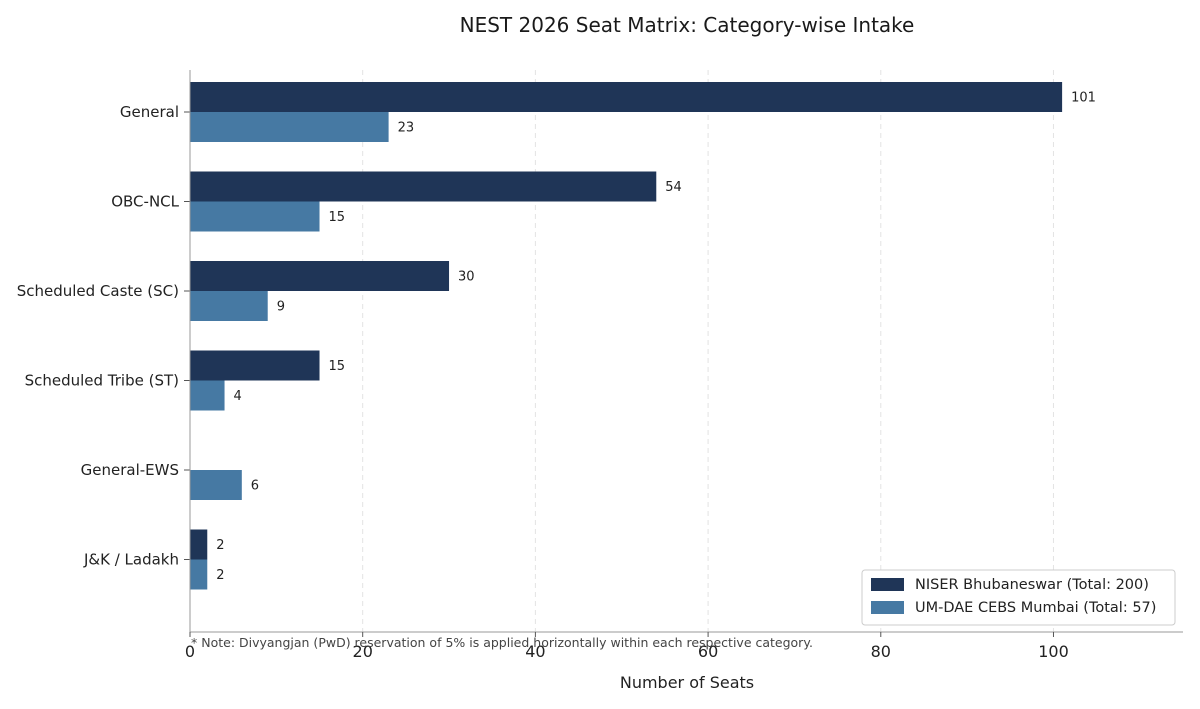 The width and height of the screenshot is (1200, 709). I want to click on data-label: 23, so click(406, 128).